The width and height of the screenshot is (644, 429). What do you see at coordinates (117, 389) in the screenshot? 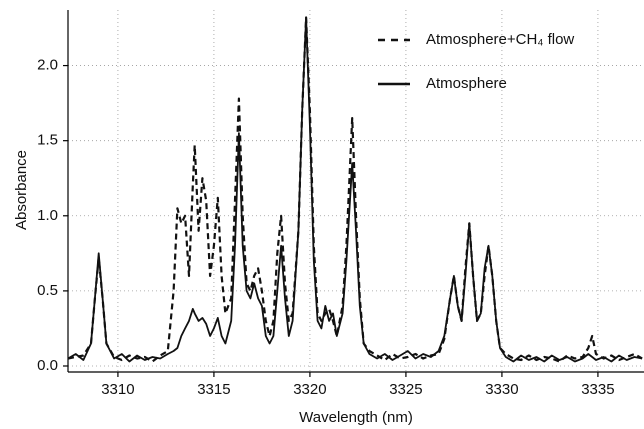
I see `x-tick-label: 3310` at bounding box center [117, 389].